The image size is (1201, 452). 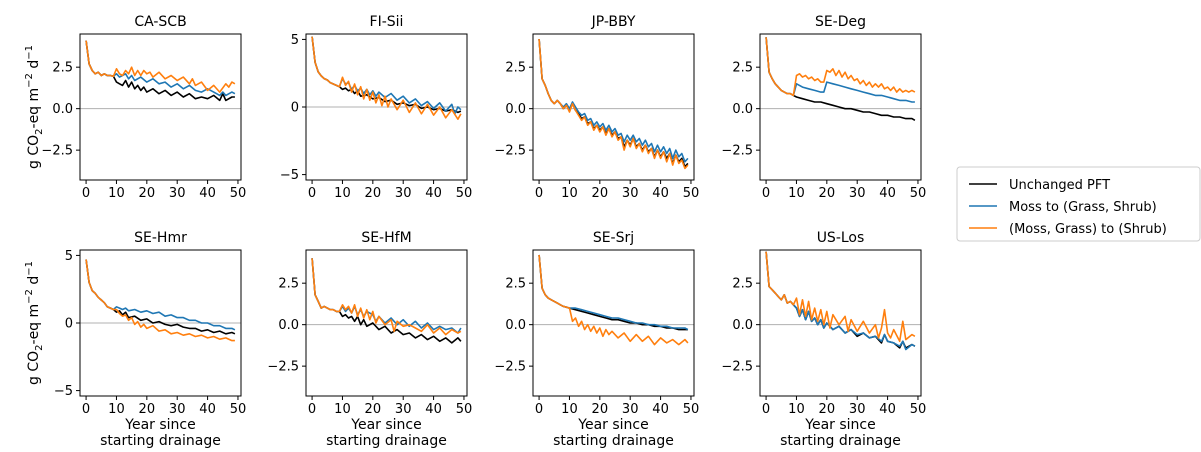 I want to click on panel-jp-bby: JP-BBY −2.5 0.0 2.5 0 10 20 30 40 50, so click(x=596, y=107).